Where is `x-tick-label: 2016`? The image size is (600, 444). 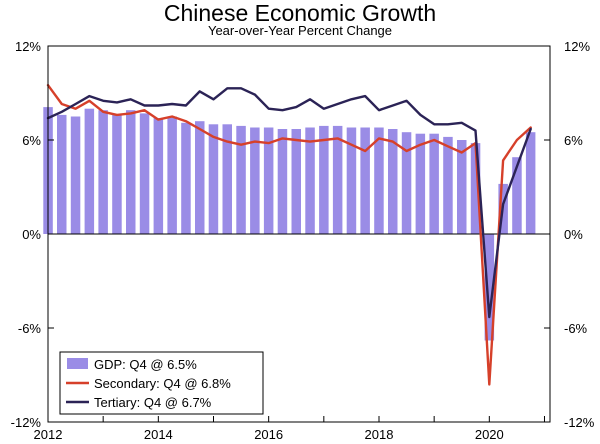
x-tick-label: 2016 is located at coordinates (268, 434).